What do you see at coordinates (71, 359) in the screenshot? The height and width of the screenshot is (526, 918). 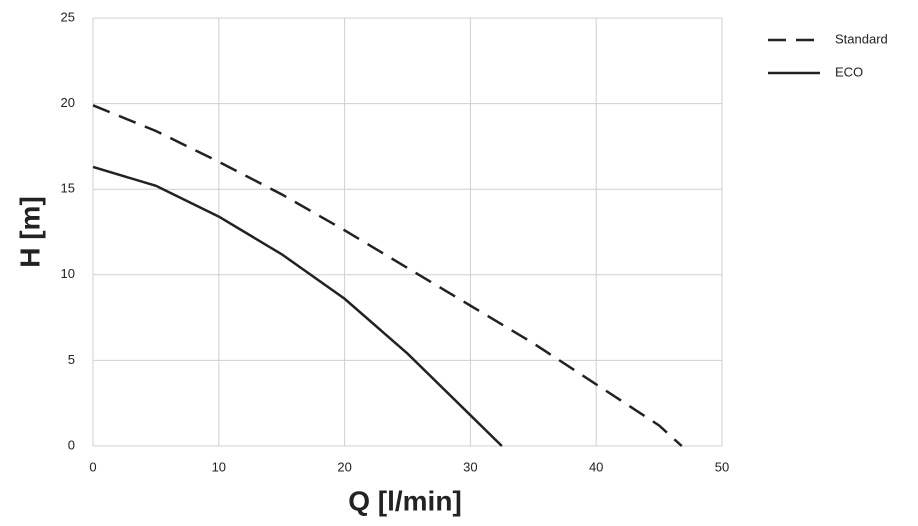 I see `y-tick-label: 5` at bounding box center [71, 359].